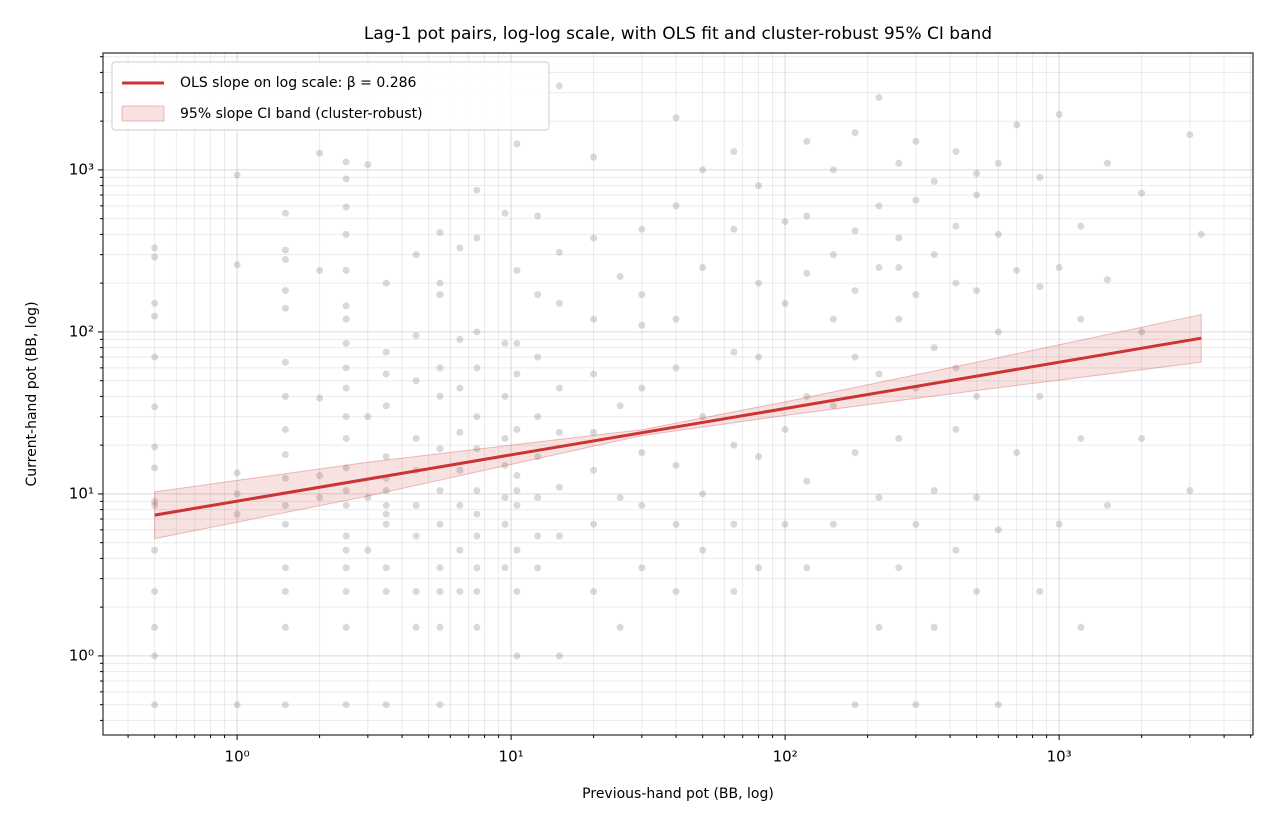  What do you see at coordinates (81, 331) in the screenshot?
I see `y-tick-label: 10²` at bounding box center [81, 331].